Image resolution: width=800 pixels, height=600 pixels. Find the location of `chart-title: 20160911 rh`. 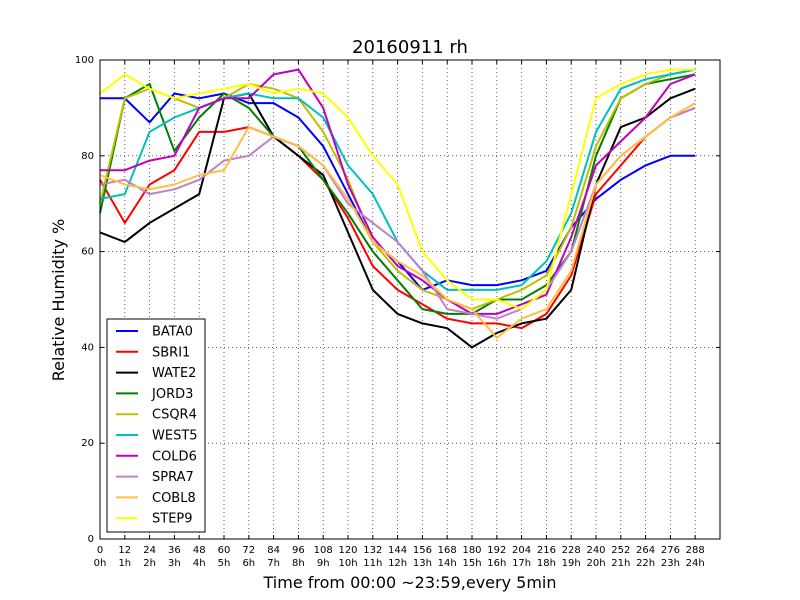

chart-title: 20160911 rh is located at coordinates (410, 47).